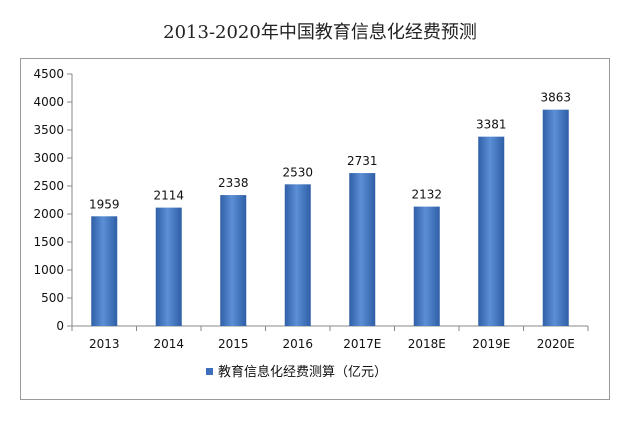 This screenshot has width=640, height=429. What do you see at coordinates (48, 242) in the screenshot?
I see `y-tick-label: 1500` at bounding box center [48, 242].